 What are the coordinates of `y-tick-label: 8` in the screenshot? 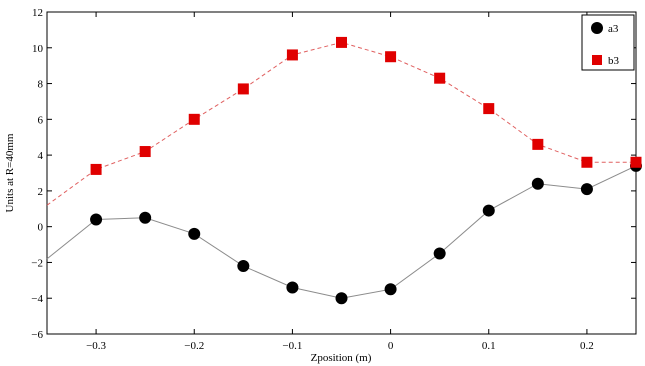 It's located at (41, 85).